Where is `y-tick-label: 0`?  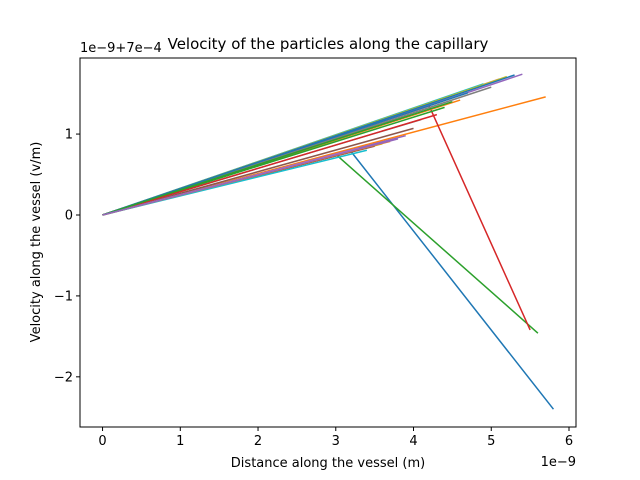 y-tick-label: 0 is located at coordinates (69, 215).